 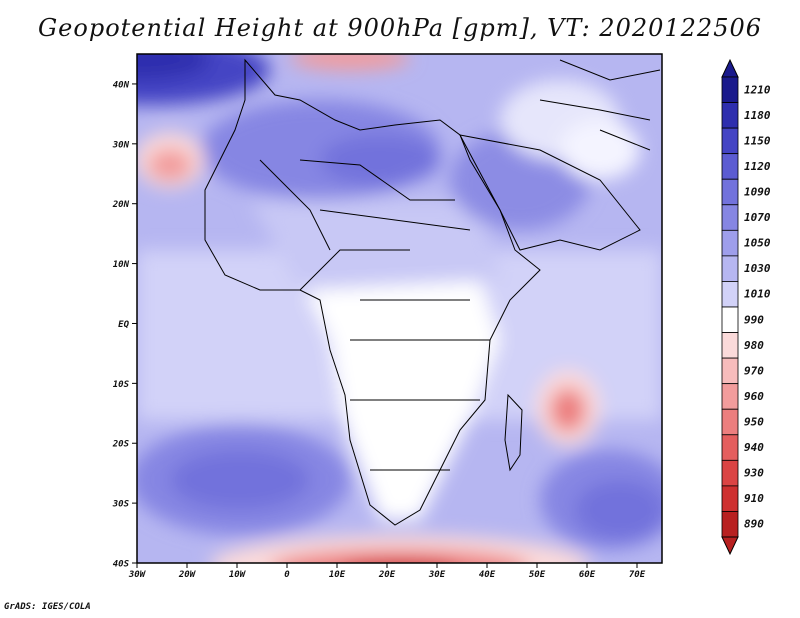 I want to click on lat-label: 20N, so click(x=121, y=205).